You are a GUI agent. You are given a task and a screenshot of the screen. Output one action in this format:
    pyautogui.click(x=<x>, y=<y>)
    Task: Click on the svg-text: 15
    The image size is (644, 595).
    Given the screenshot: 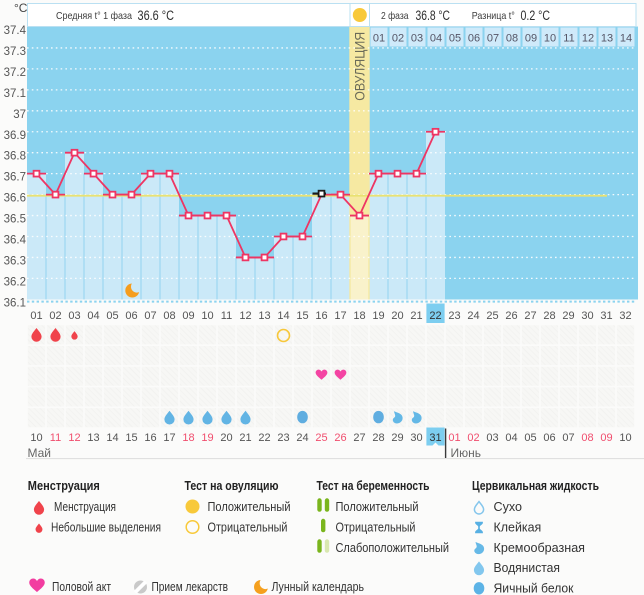 What is the action you would take?
    pyautogui.click(x=302, y=316)
    